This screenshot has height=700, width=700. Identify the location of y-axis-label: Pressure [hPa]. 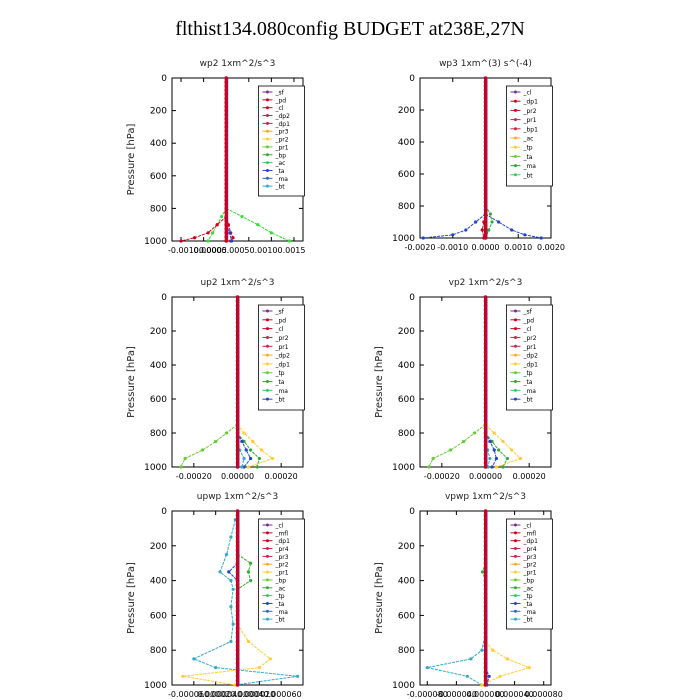
(379, 598).